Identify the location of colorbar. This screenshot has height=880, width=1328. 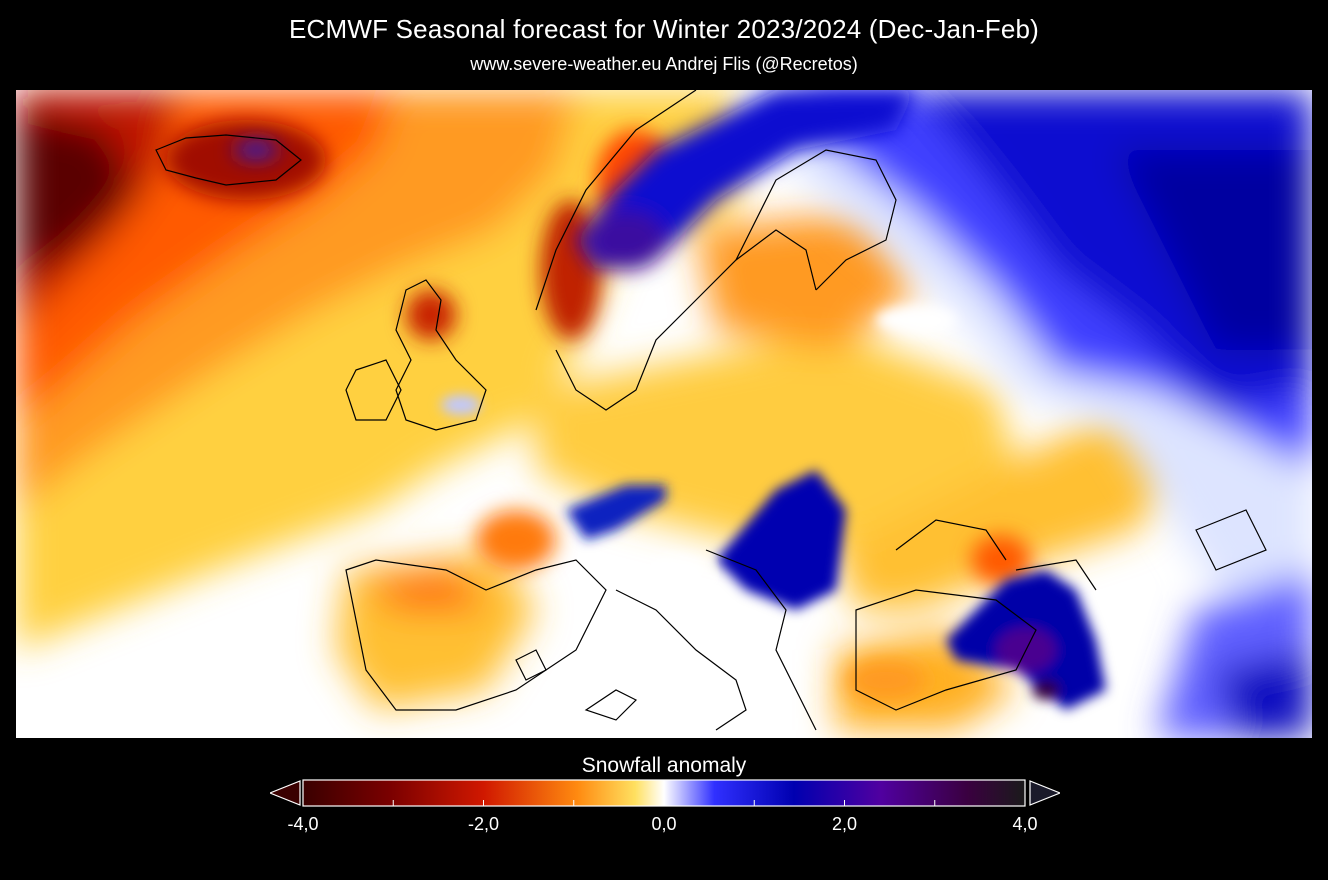
(665, 793).